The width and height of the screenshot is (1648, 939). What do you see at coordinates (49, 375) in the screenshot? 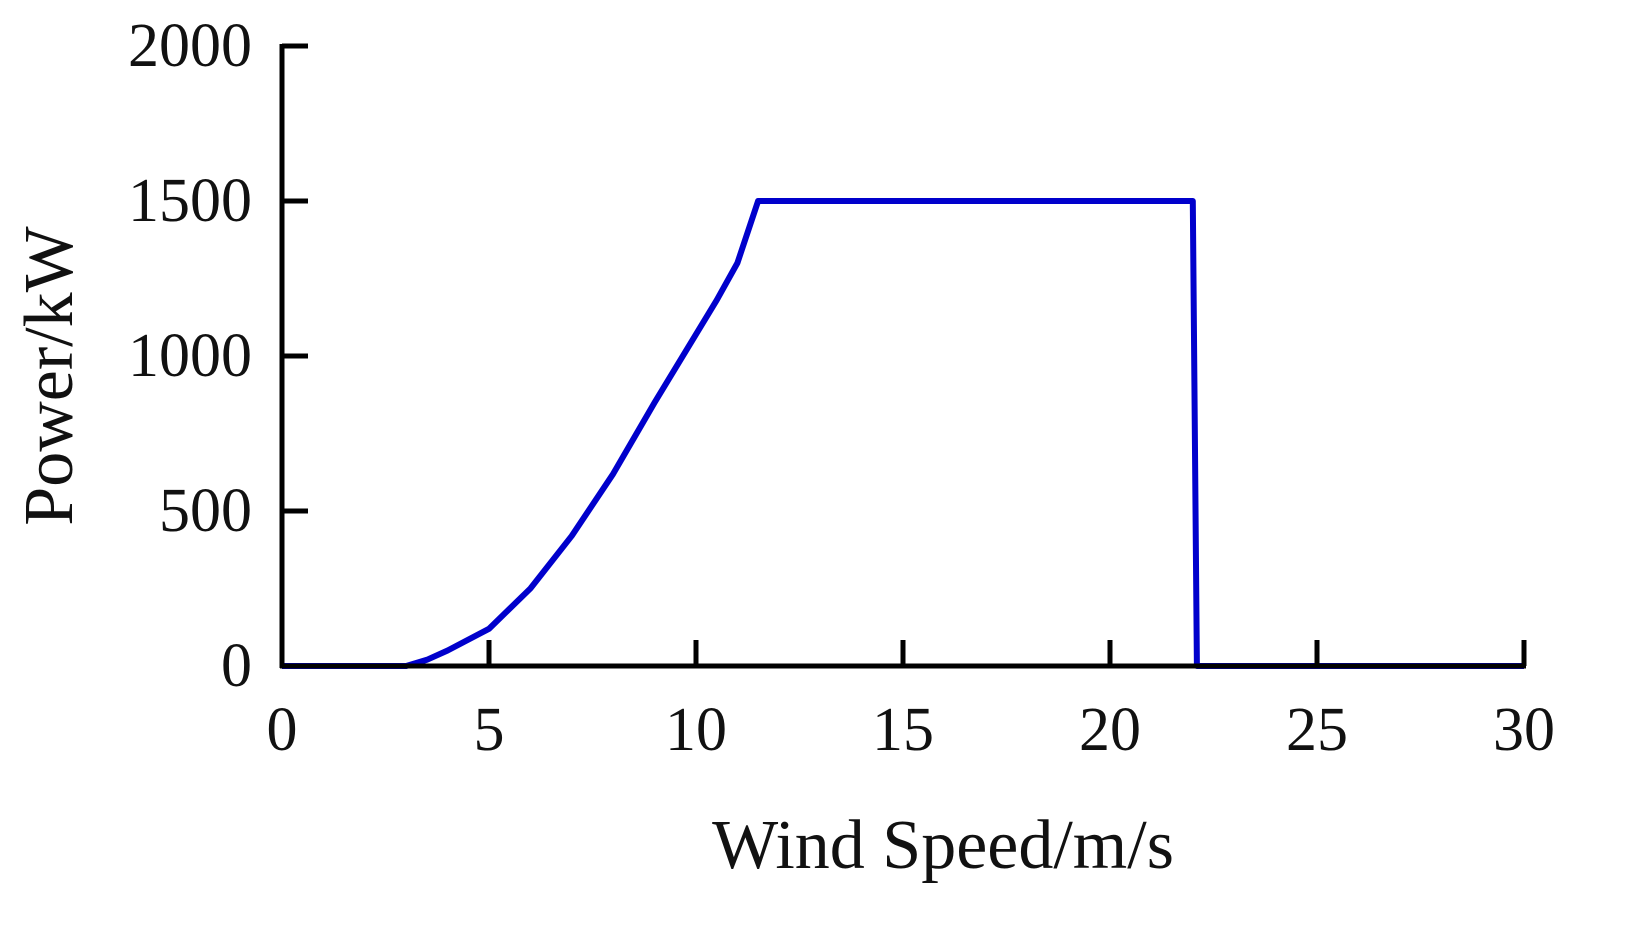
I see `y-axis-label: Power/kW` at bounding box center [49, 375].